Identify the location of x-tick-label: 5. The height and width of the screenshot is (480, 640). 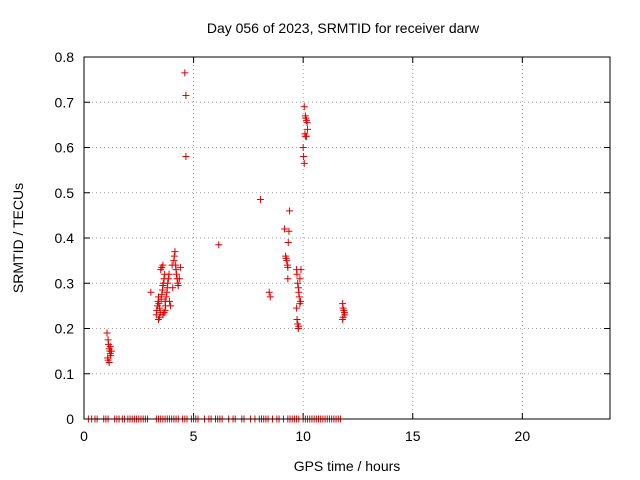
(194, 436).